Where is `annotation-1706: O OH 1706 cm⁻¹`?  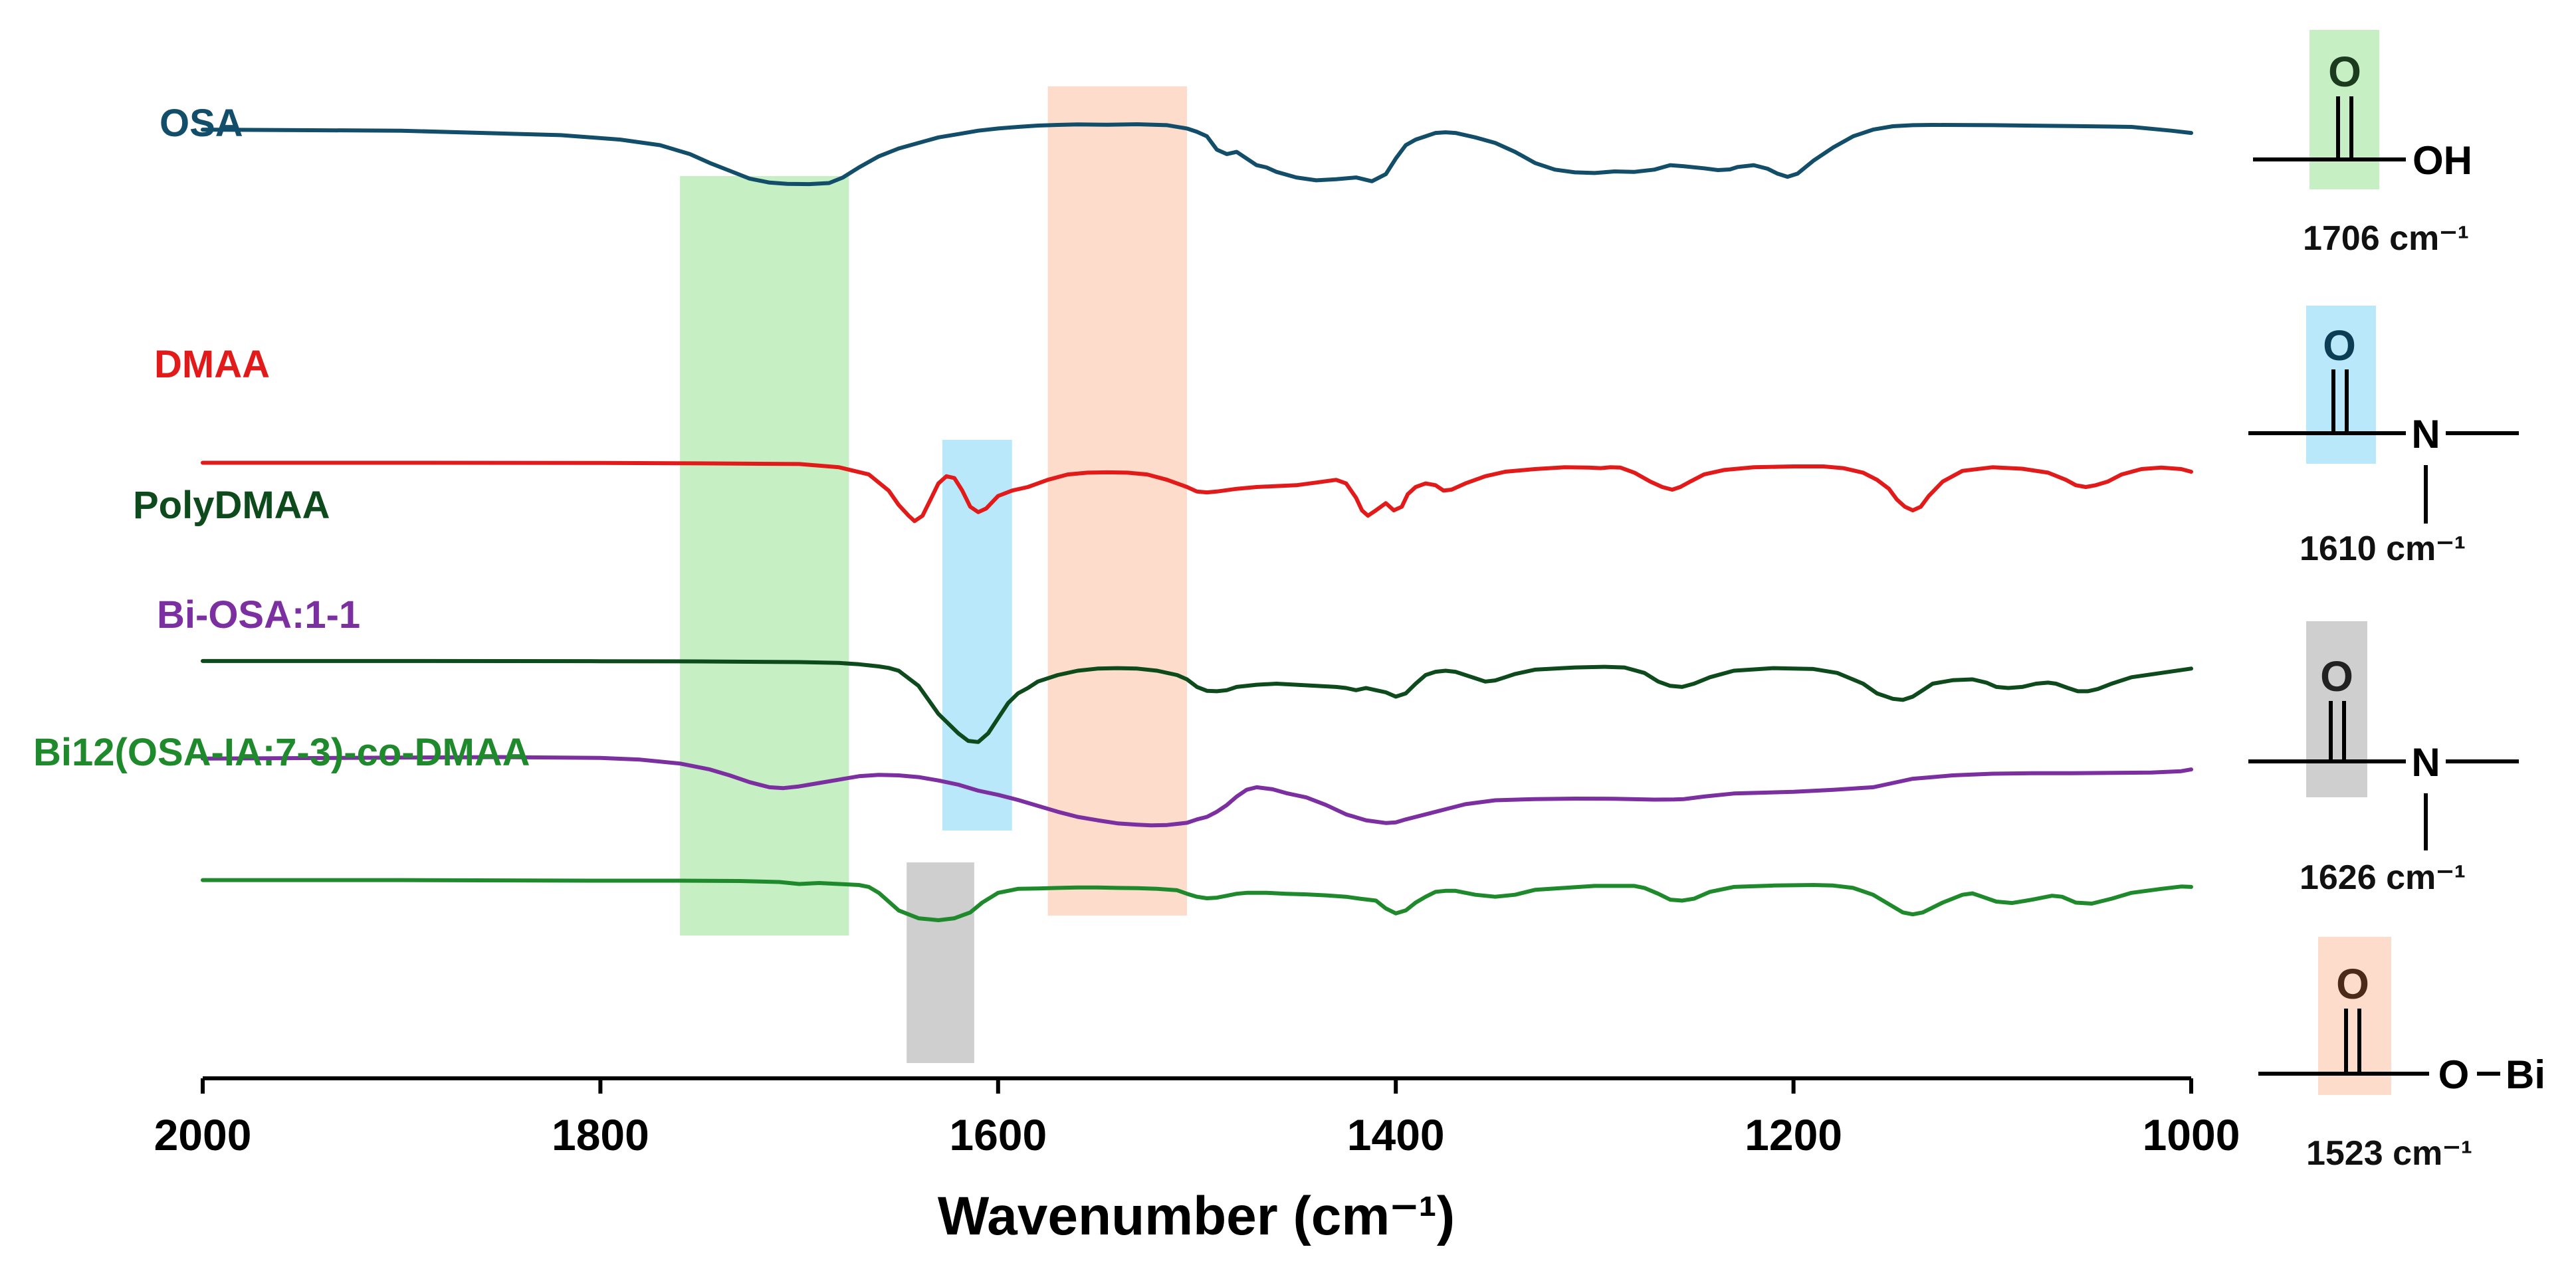 annotation-1706: O OH 1706 cm⁻¹ is located at coordinates (2362, 144).